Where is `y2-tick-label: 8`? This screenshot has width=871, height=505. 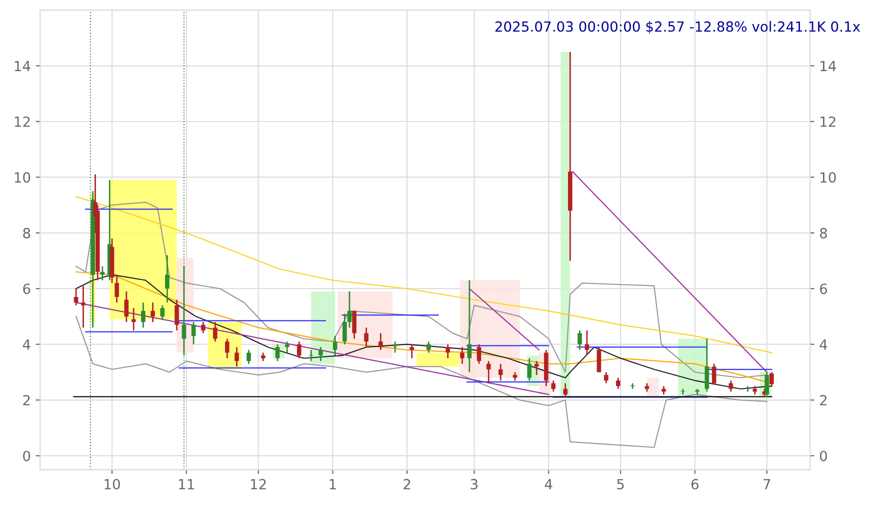
y2-tick-label: 8 is located at coordinates (823, 233).